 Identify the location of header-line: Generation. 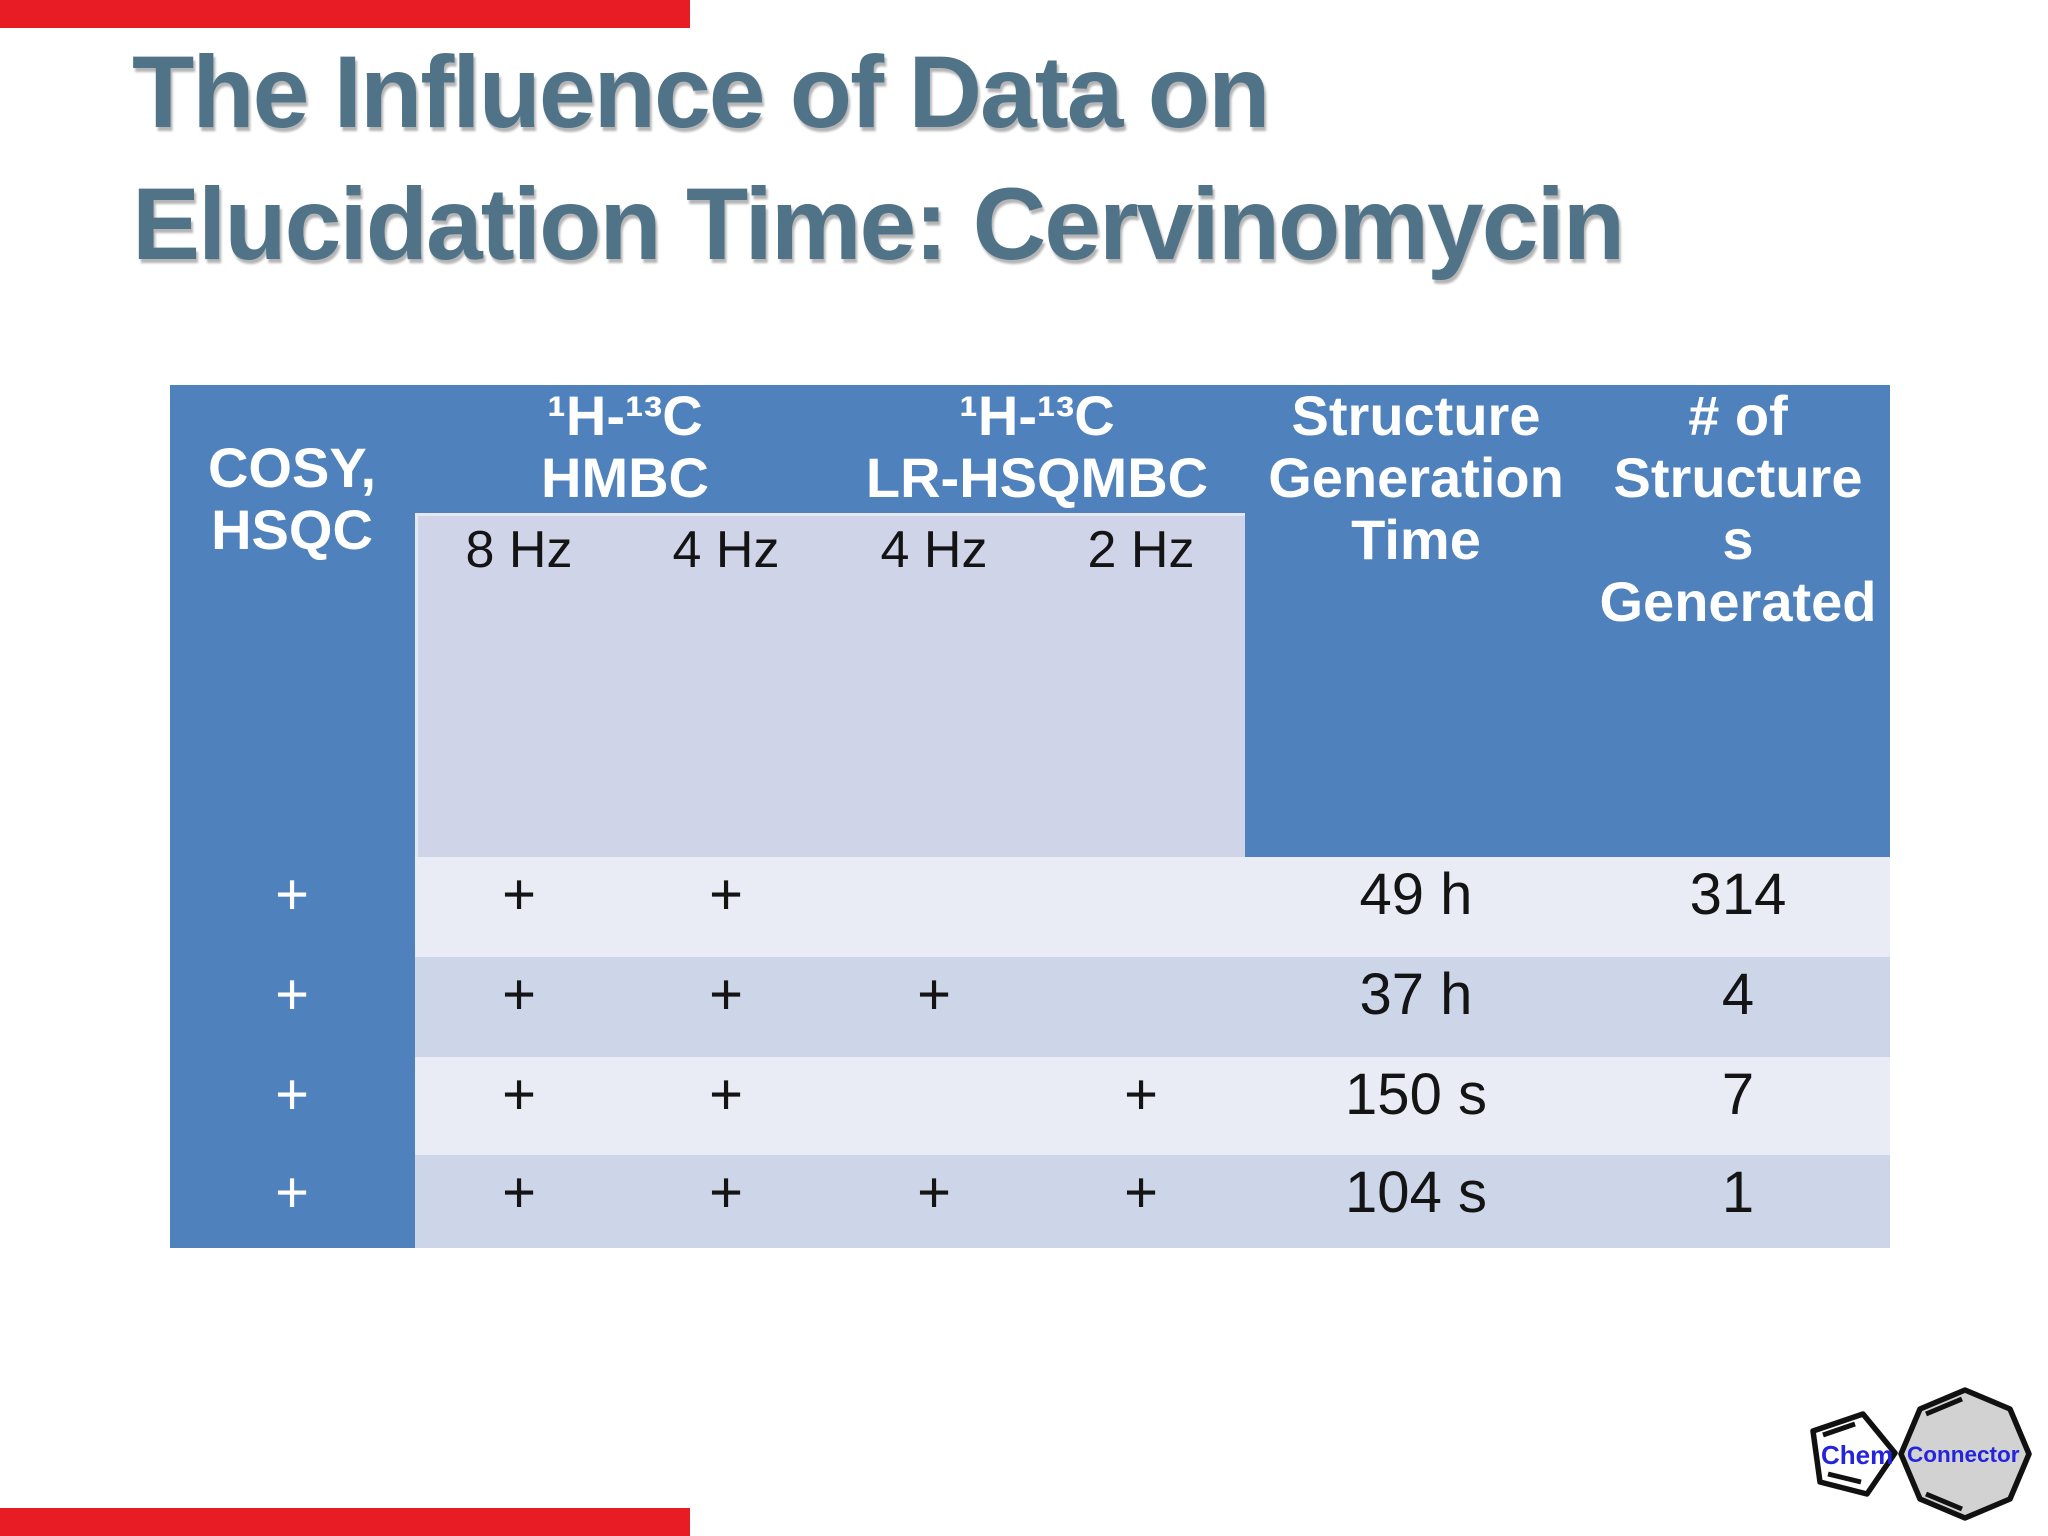
(1416, 477).